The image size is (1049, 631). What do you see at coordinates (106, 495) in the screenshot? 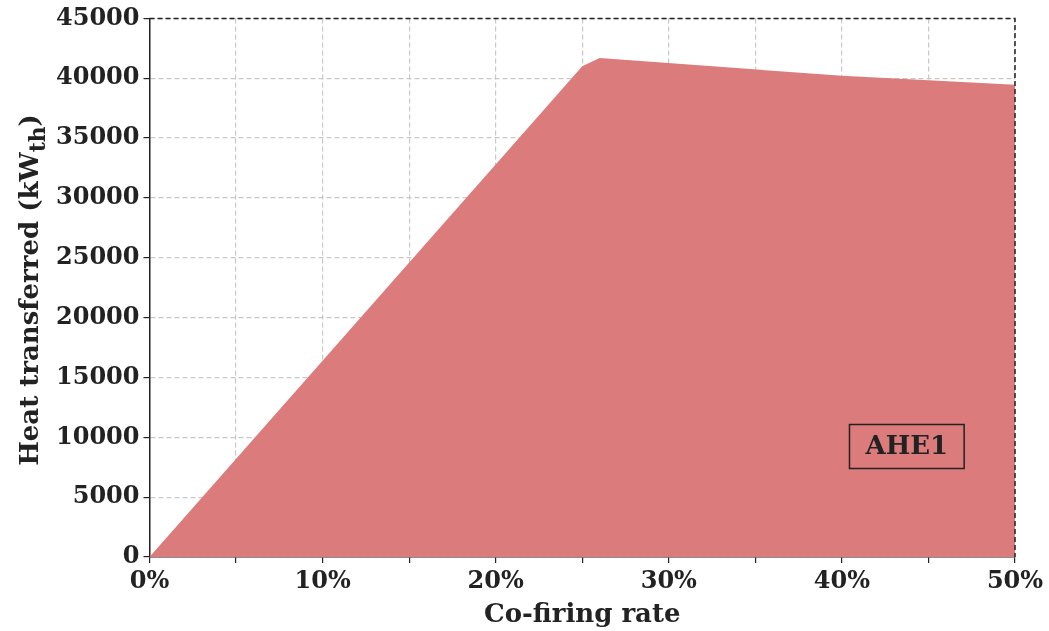
I see `y-tick-label: 5000` at bounding box center [106, 495].